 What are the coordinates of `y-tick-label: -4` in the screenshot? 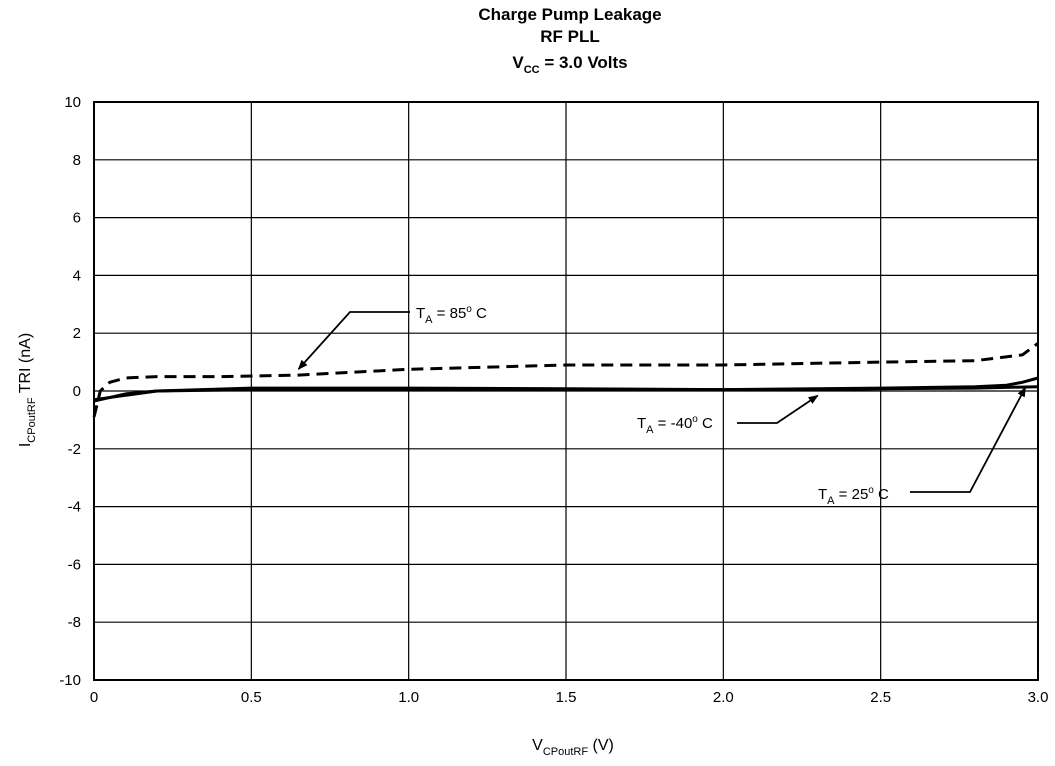 It's located at (74, 507).